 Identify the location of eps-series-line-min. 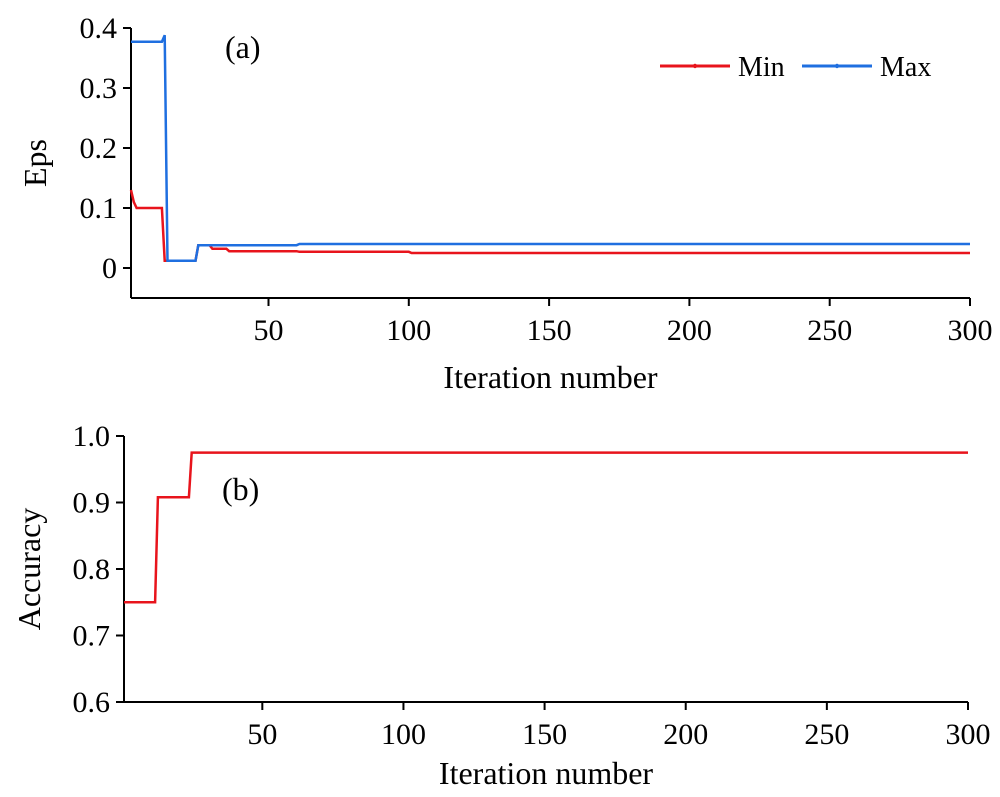
(549, 226).